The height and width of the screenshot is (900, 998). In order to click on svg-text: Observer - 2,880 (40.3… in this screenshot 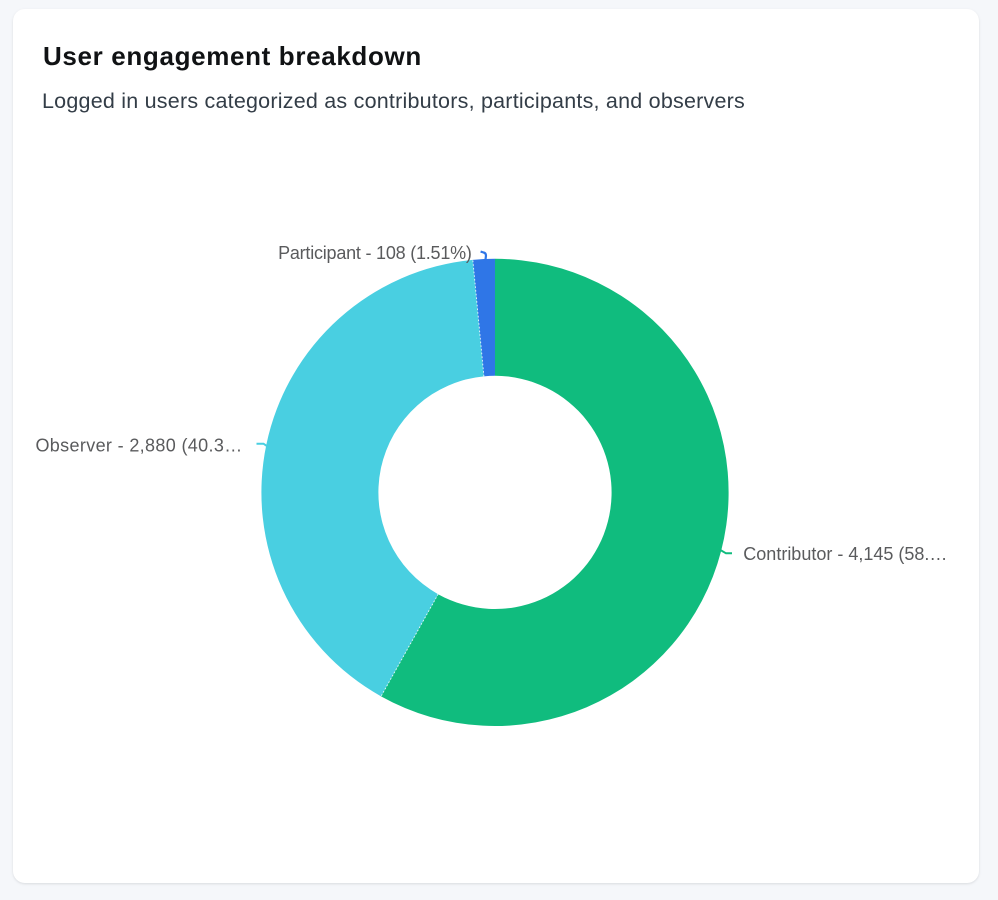, I will do `click(138, 445)`.